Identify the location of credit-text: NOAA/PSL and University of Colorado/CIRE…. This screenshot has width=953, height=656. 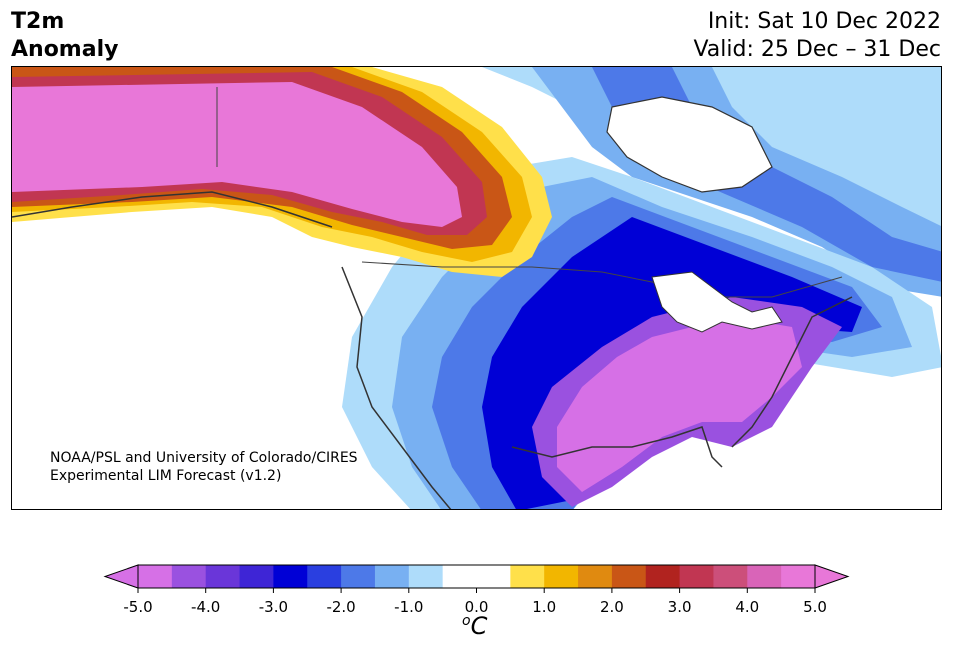
(204, 467).